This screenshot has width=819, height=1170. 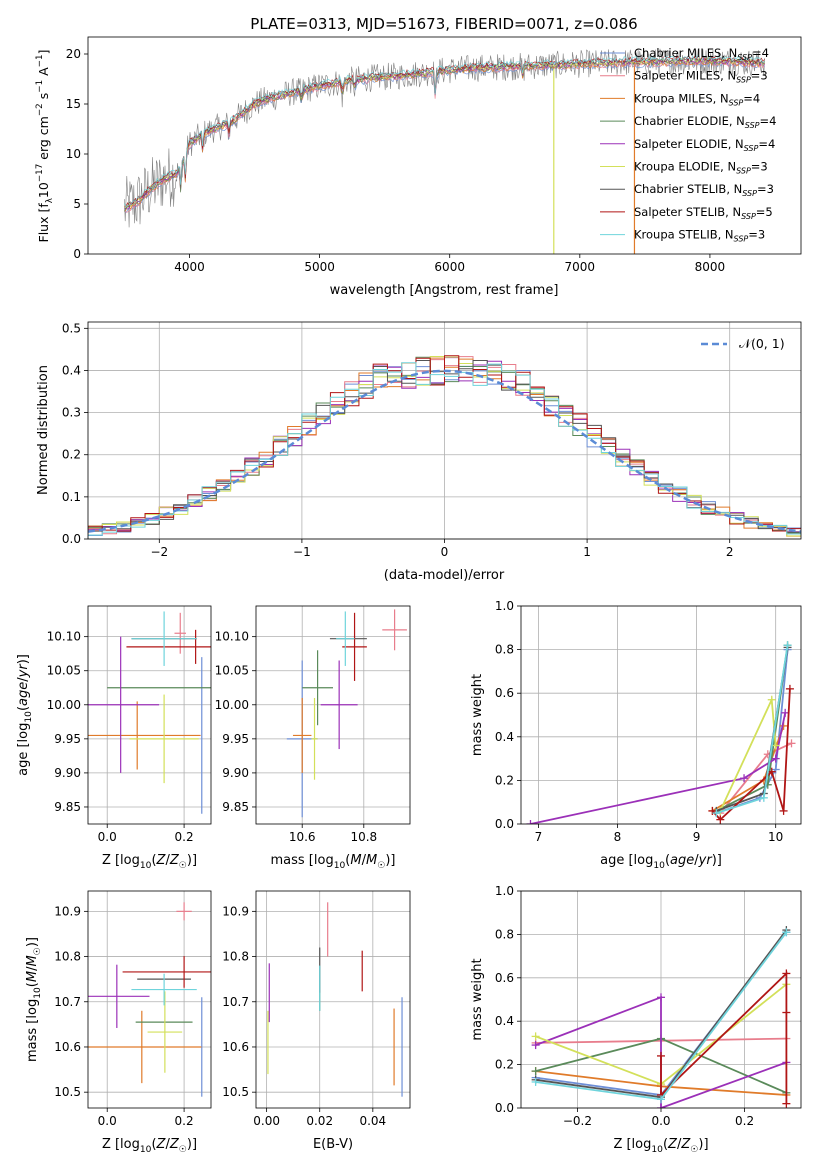 I want to click on legend-label-part: Chabrier STELIB, N, so click(x=688, y=189).